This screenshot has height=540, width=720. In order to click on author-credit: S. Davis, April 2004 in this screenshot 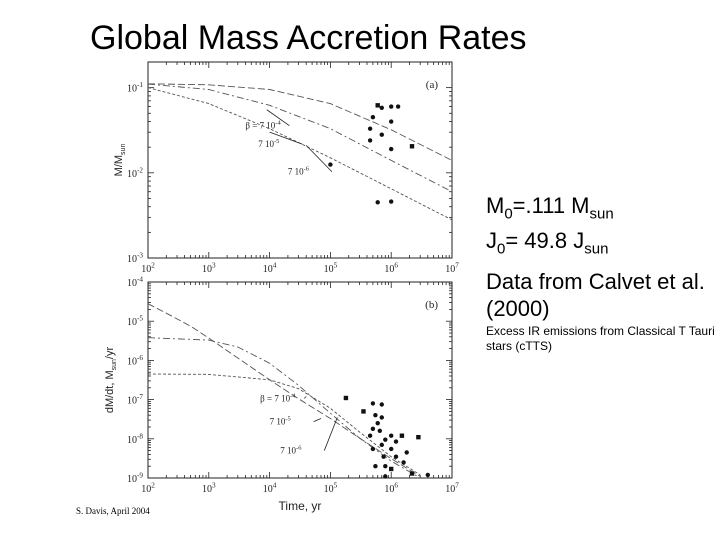, I will do `click(113, 511)`.